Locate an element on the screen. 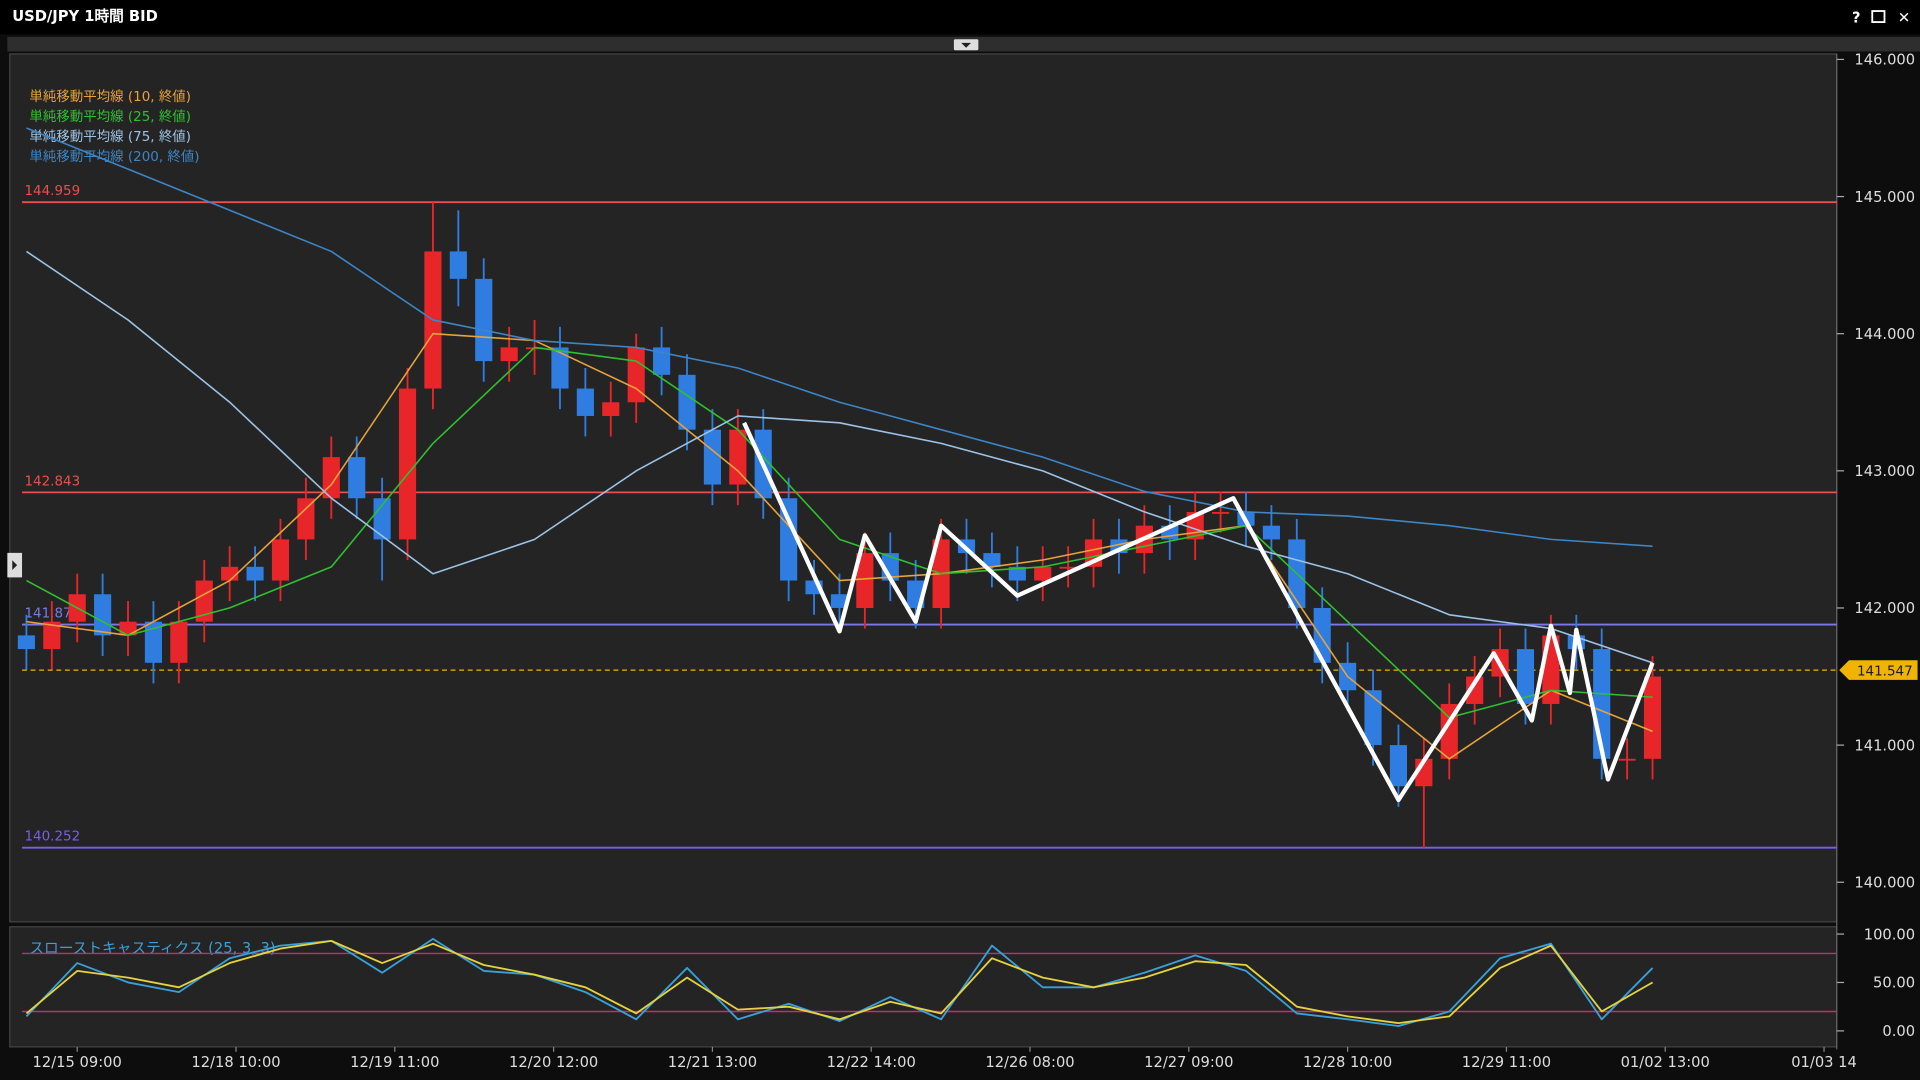  side-handle-arrow is located at coordinates (15, 565).